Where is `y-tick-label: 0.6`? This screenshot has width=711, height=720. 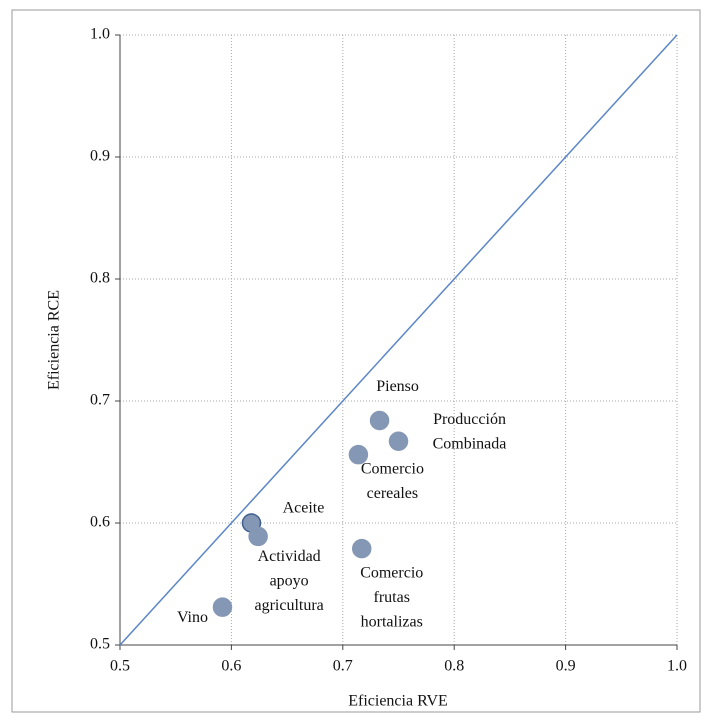
y-tick-label: 0.6 is located at coordinates (100, 522).